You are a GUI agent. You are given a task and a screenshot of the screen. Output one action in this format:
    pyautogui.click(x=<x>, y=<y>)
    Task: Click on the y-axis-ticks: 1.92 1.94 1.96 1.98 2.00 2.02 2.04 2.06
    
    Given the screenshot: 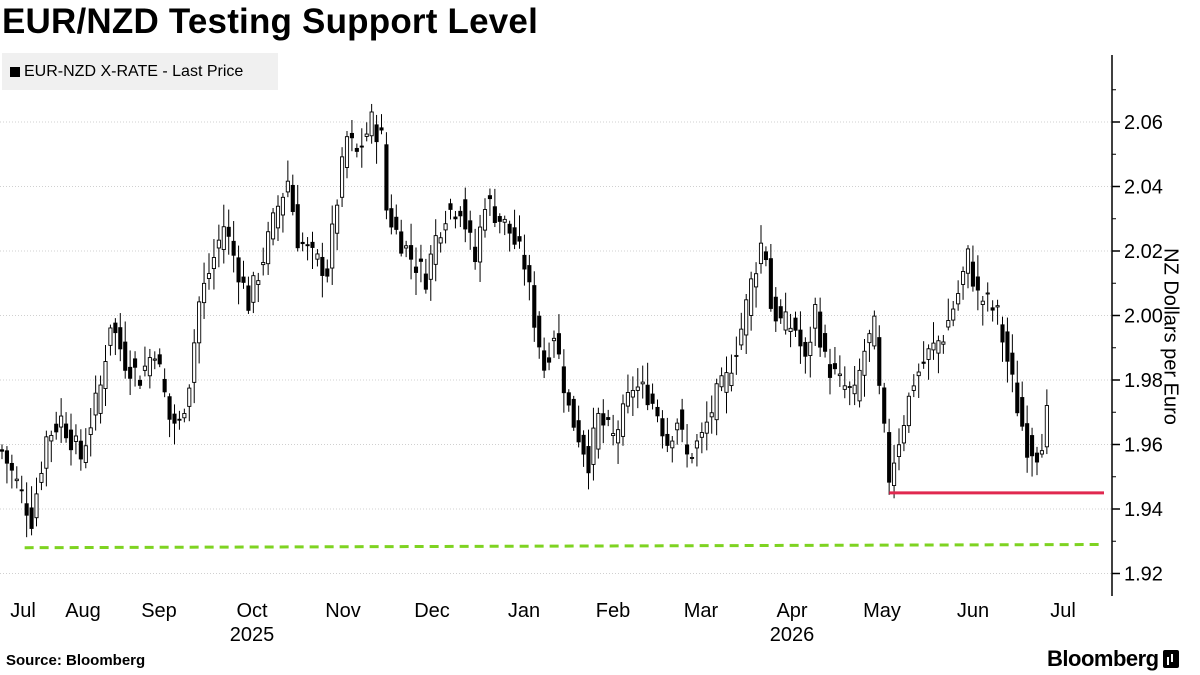 What is the action you would take?
    pyautogui.click(x=1137, y=337)
    